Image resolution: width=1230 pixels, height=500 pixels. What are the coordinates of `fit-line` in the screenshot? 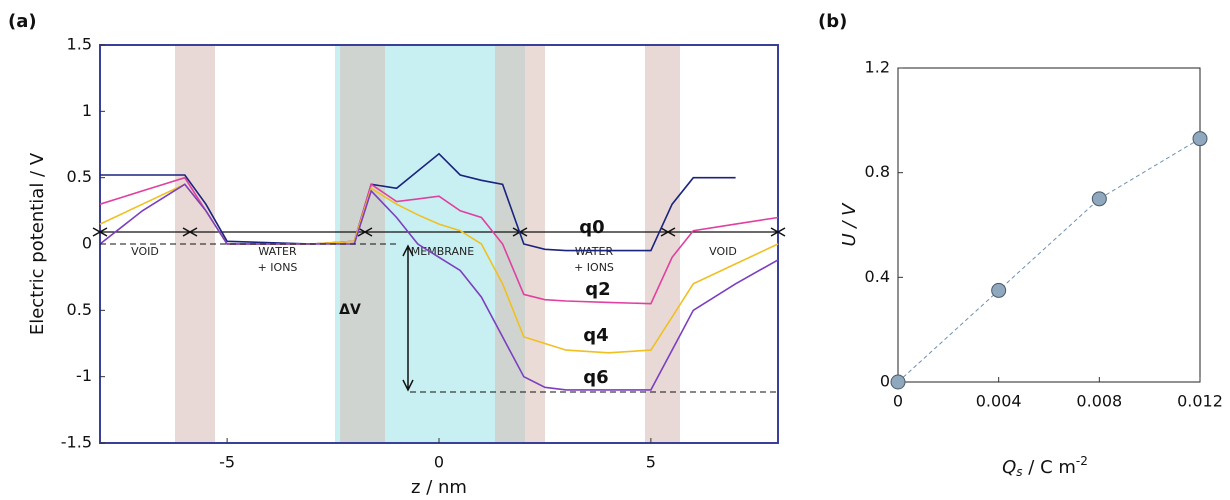 It's located at (1049, 260).